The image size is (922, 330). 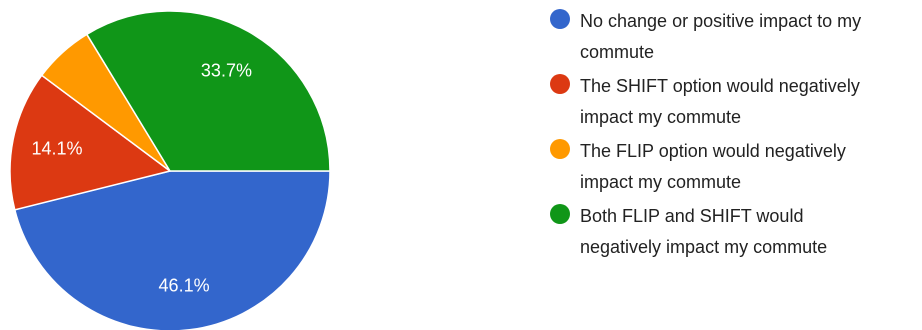 I want to click on slice-data-label: 14.1%, so click(x=57, y=148).